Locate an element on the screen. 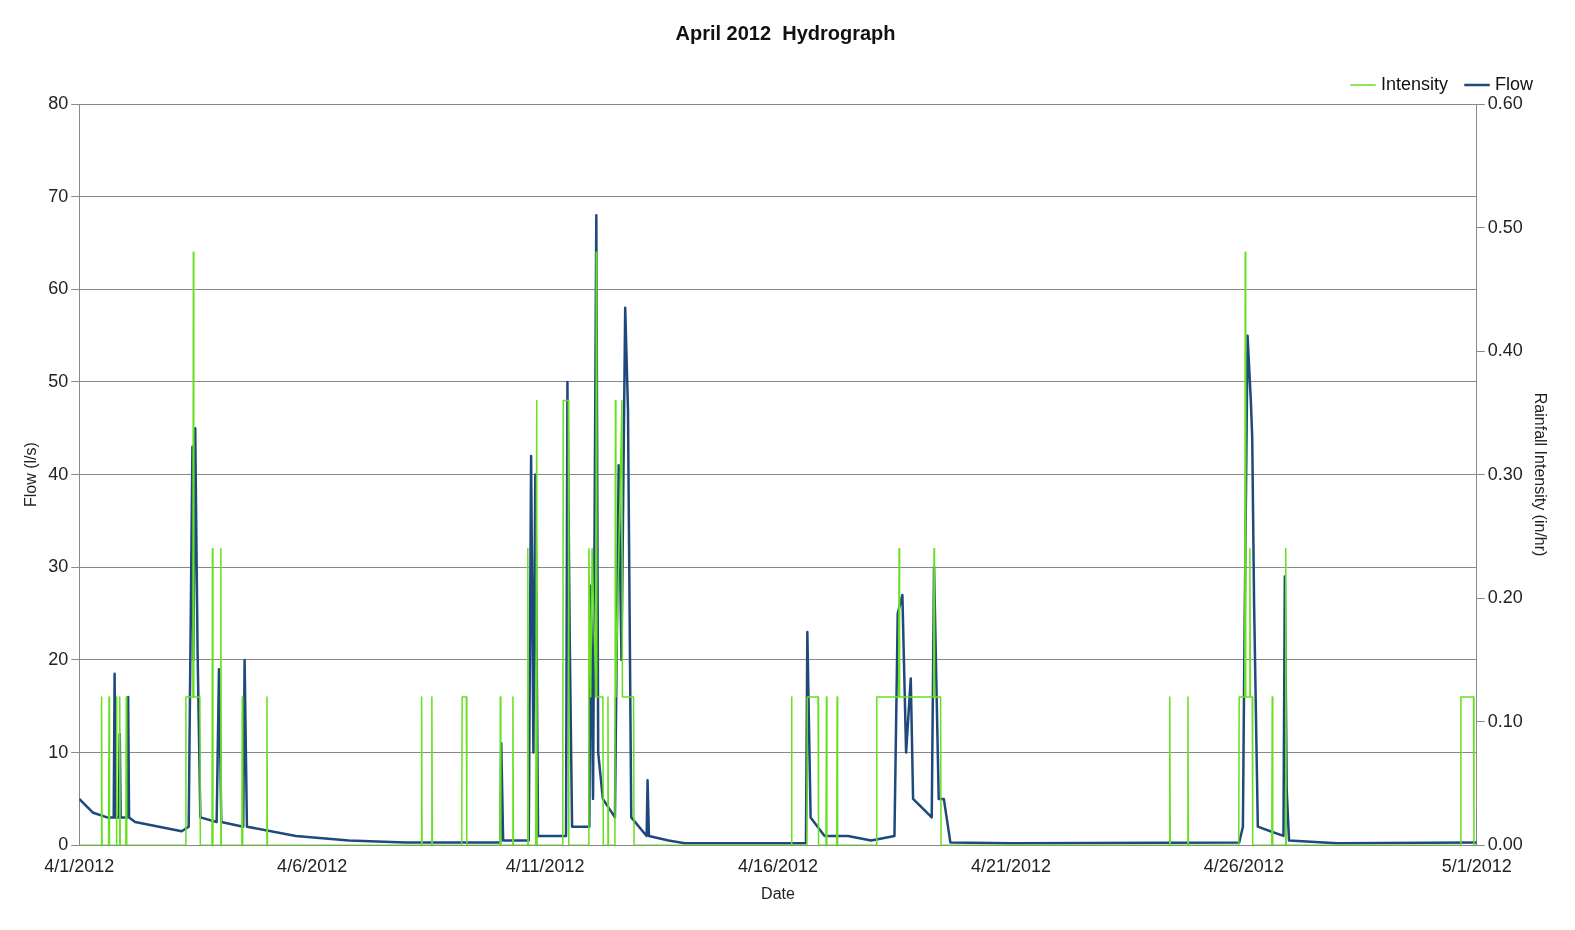 The image size is (1575, 930). y-tick-label: 50 is located at coordinates (58, 380).